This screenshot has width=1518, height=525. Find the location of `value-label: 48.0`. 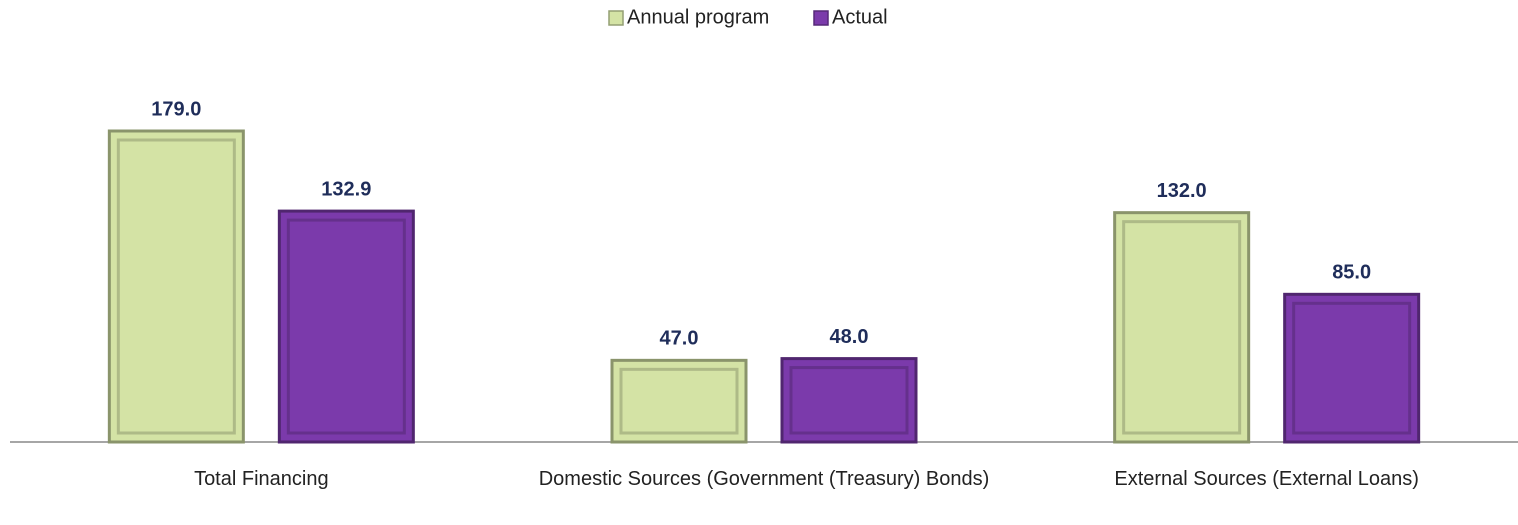

value-label: 48.0 is located at coordinates (849, 337).